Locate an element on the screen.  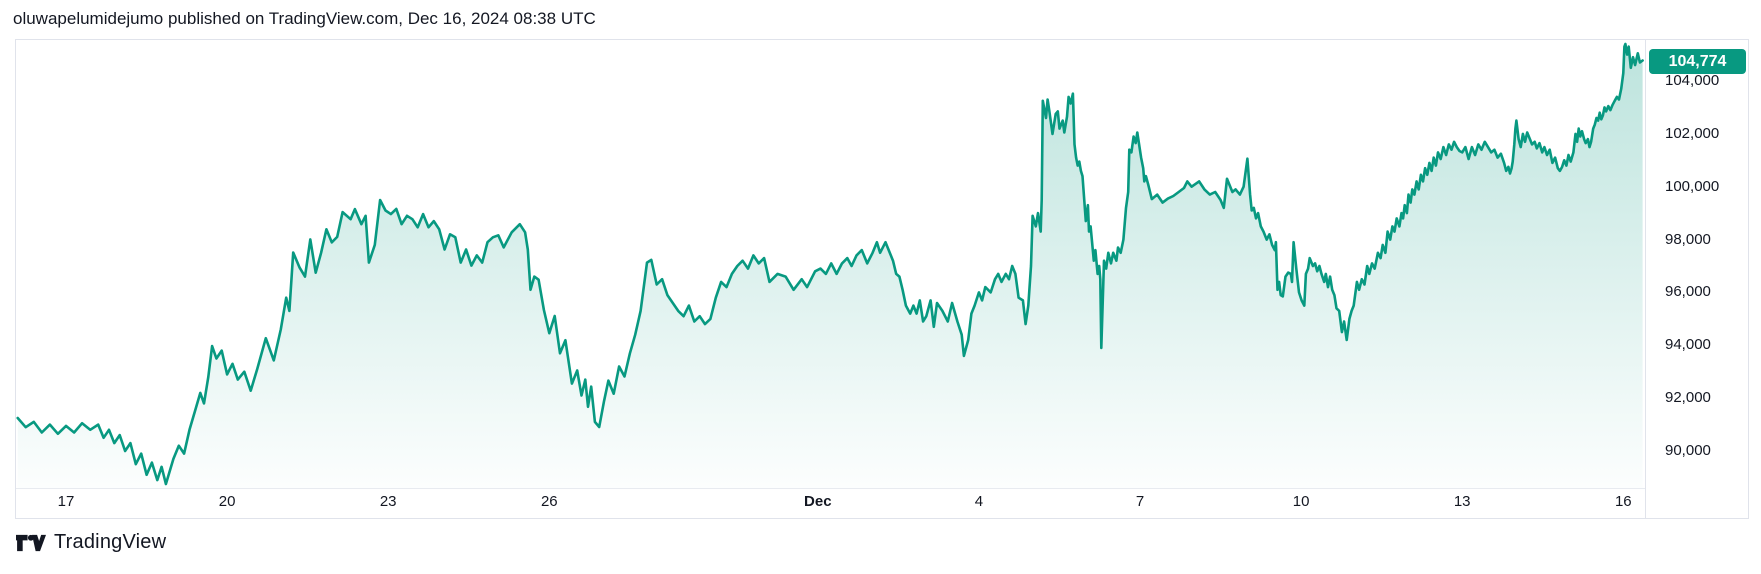
last-price-badge: 104,774 is located at coordinates (1697, 61).